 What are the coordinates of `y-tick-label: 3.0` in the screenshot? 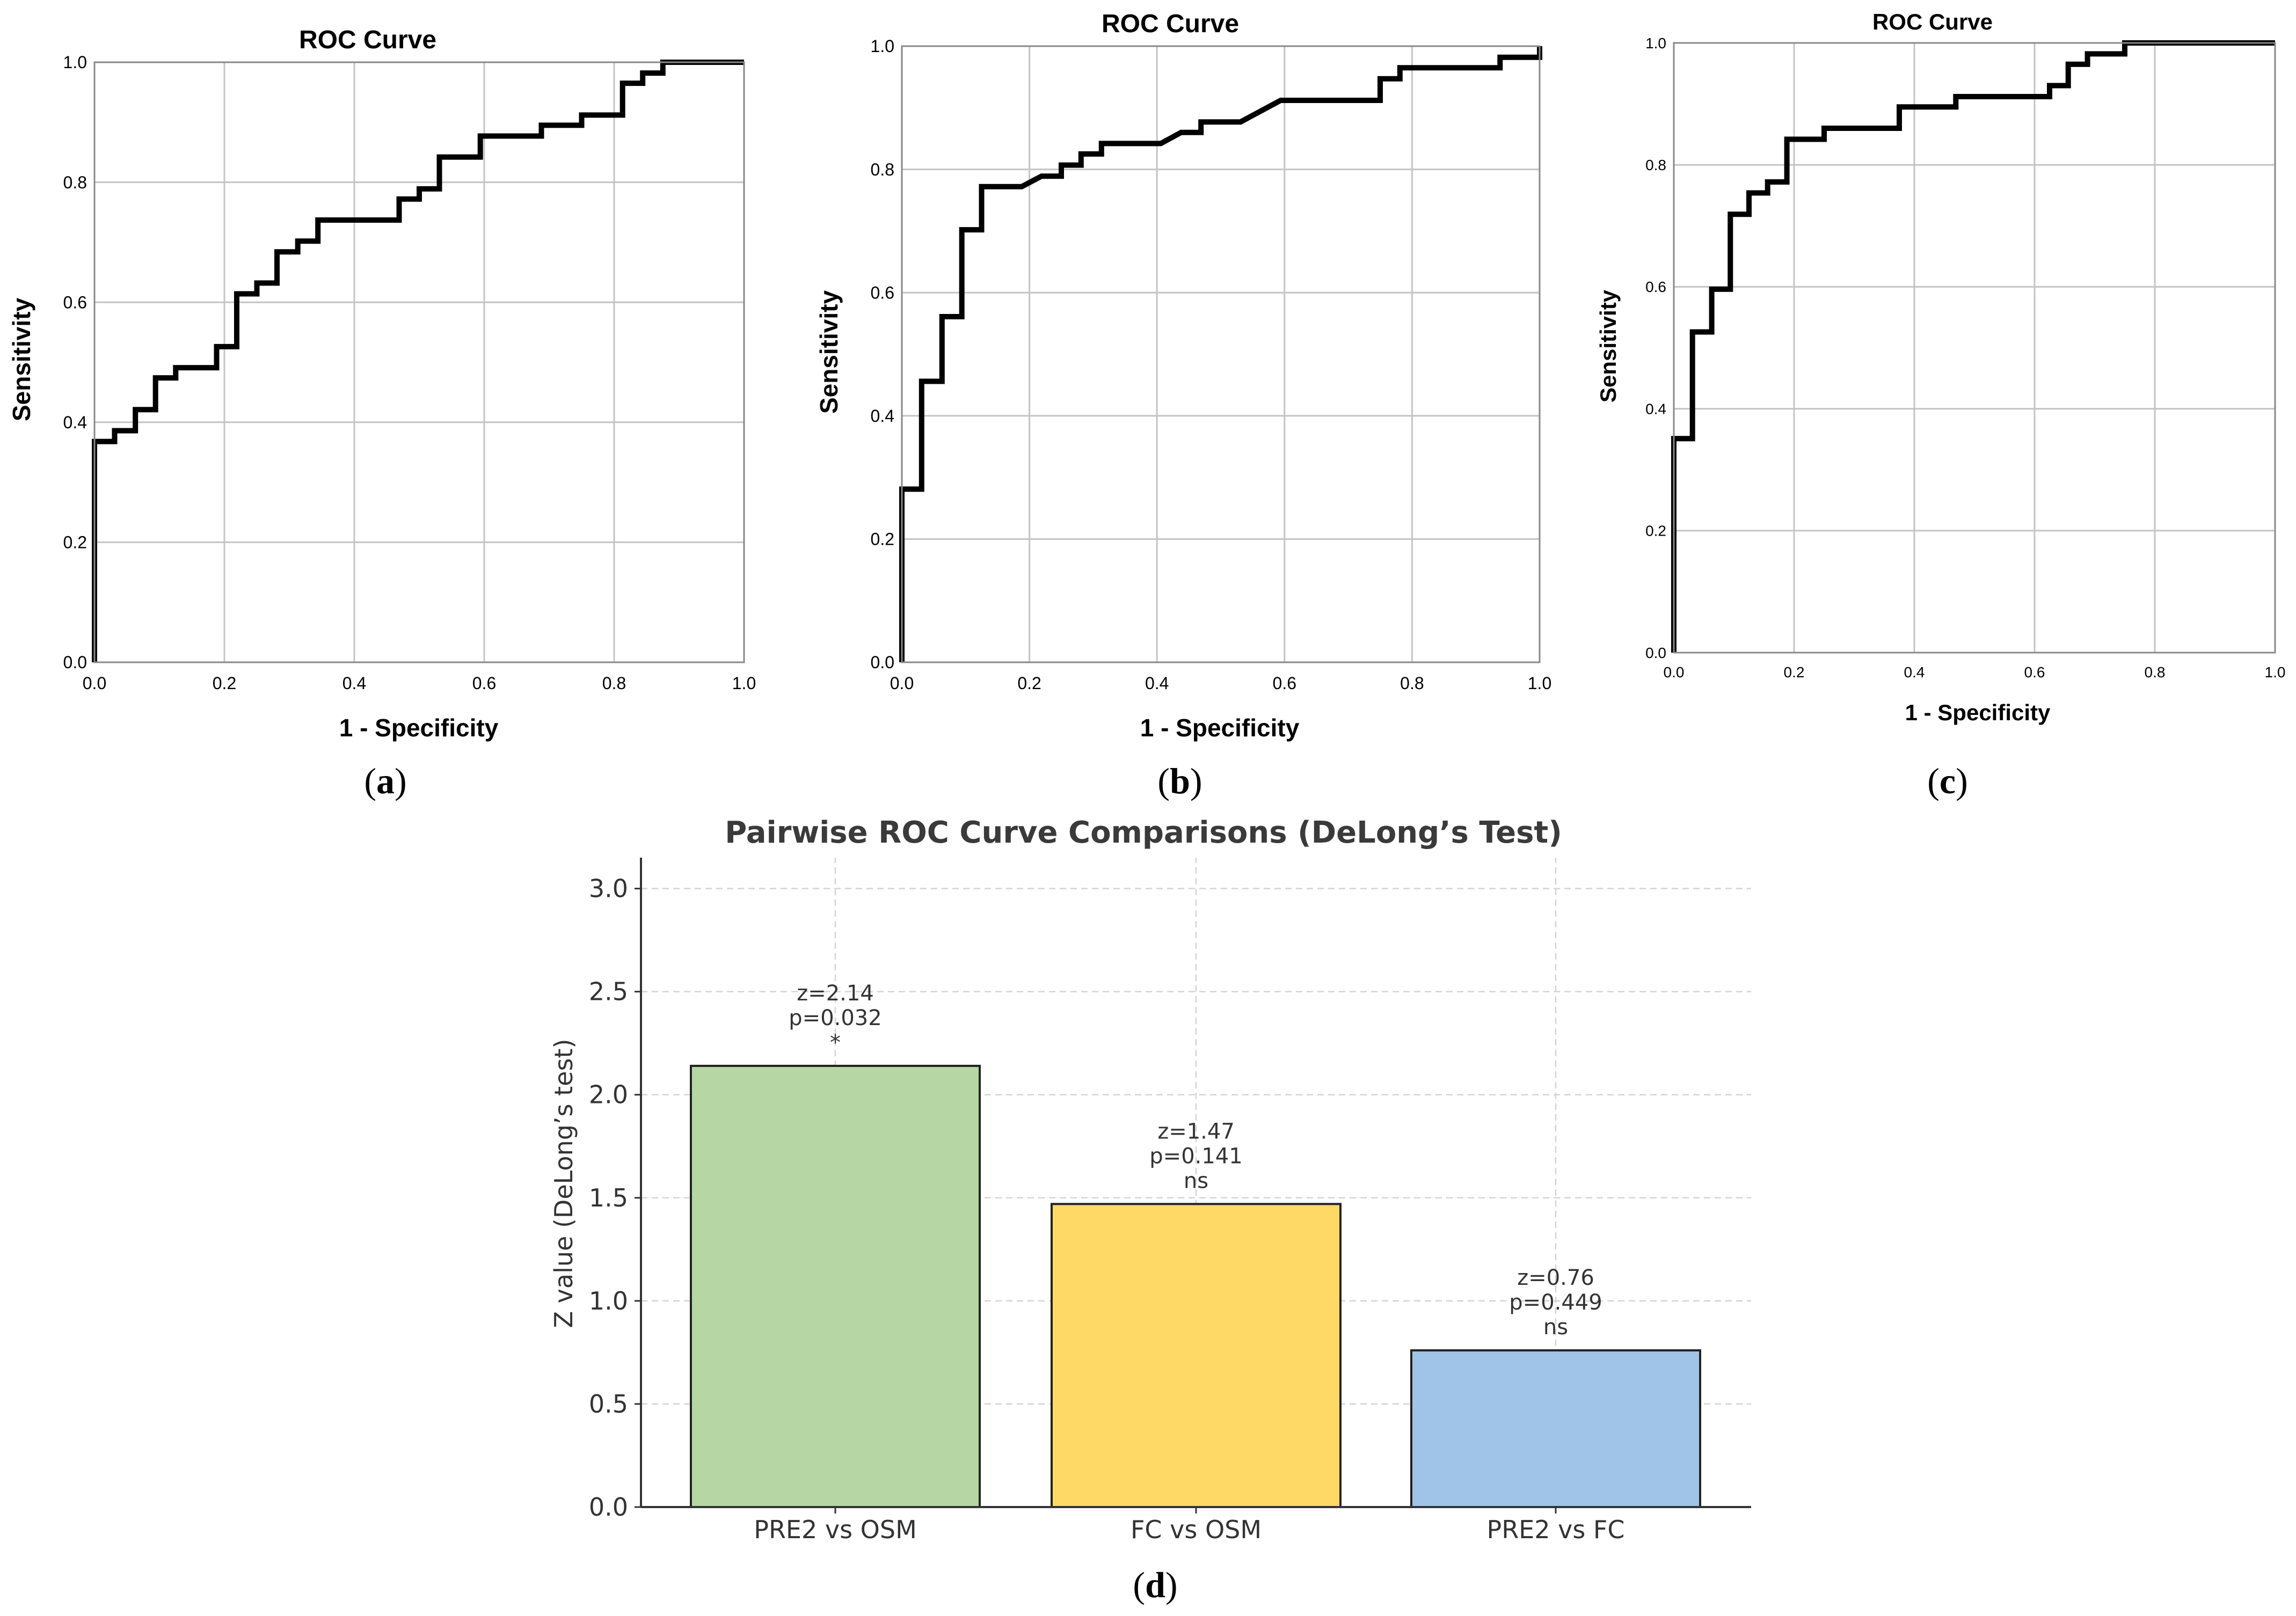 It's located at (608, 888).